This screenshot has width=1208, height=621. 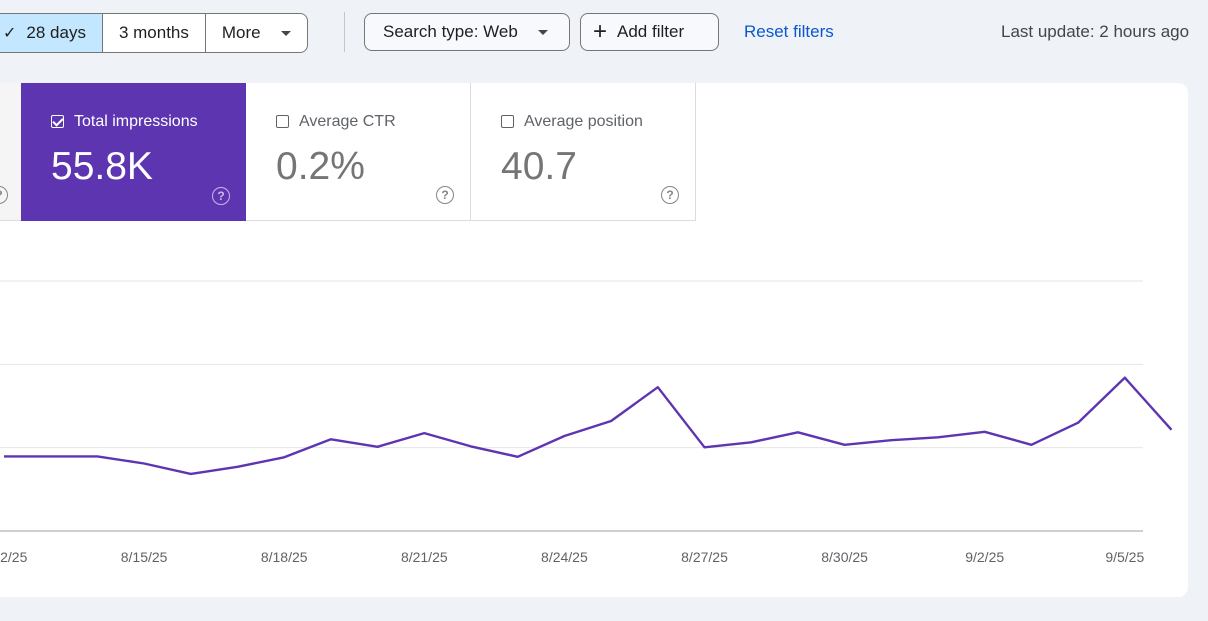 What do you see at coordinates (1124, 557) in the screenshot?
I see `x-tick-label: 9/5/25` at bounding box center [1124, 557].